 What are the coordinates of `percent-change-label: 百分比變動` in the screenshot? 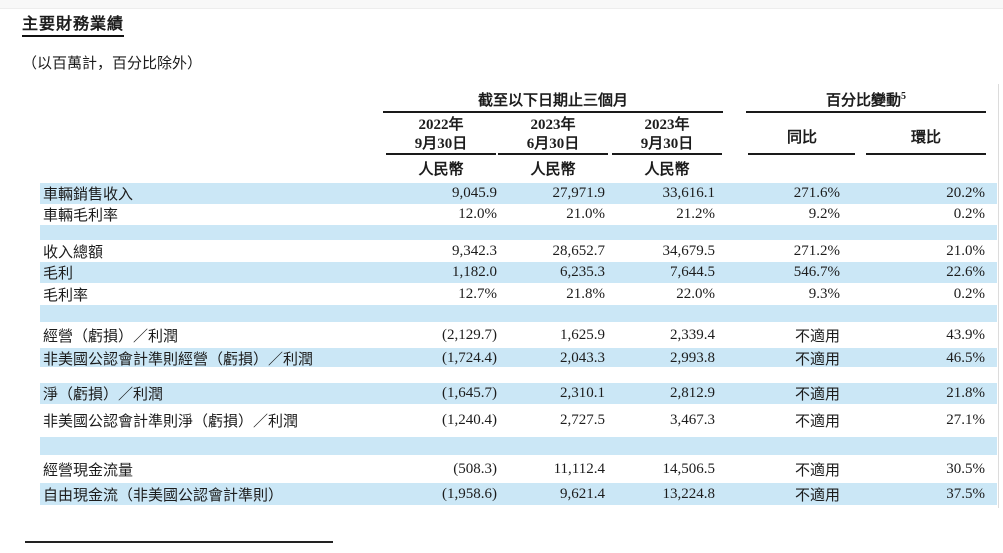 It's located at (863, 101).